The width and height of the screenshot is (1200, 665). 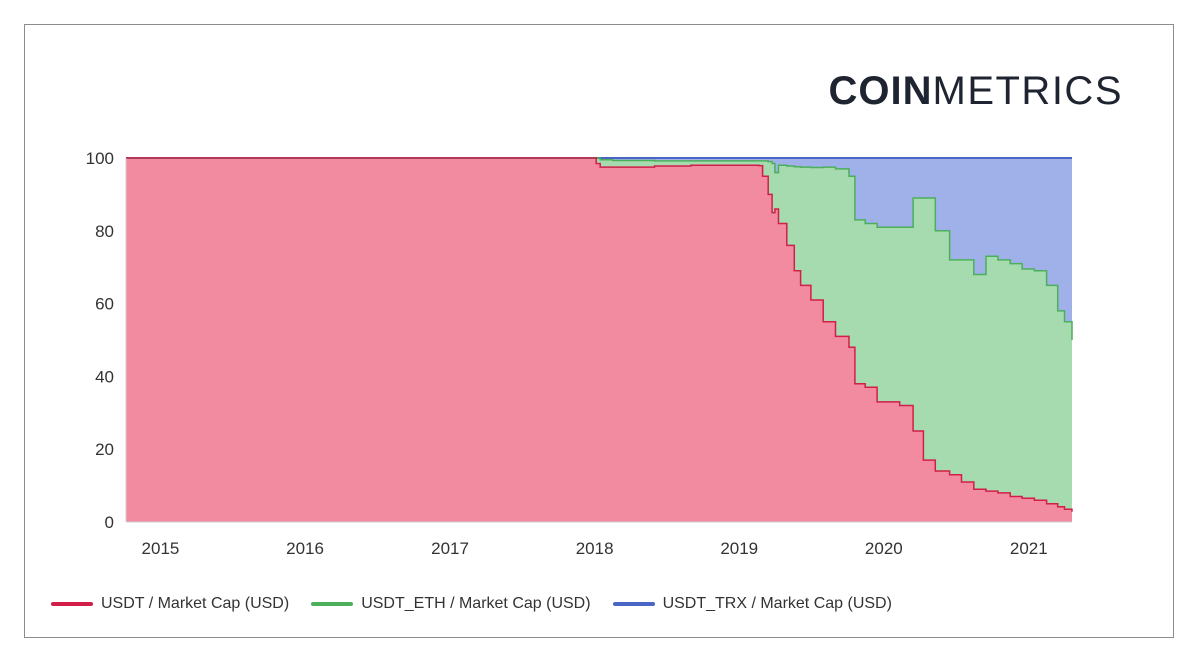 I want to click on legend-item-usdt-trx: USDT_TRX / Market Cap (USD), so click(x=752, y=604).